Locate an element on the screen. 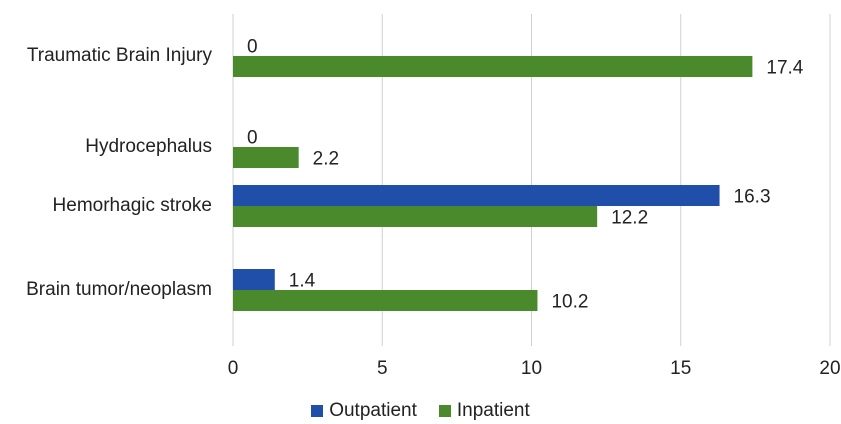 This screenshot has height=424, width=841. x-tick-label: 15 is located at coordinates (680, 368).